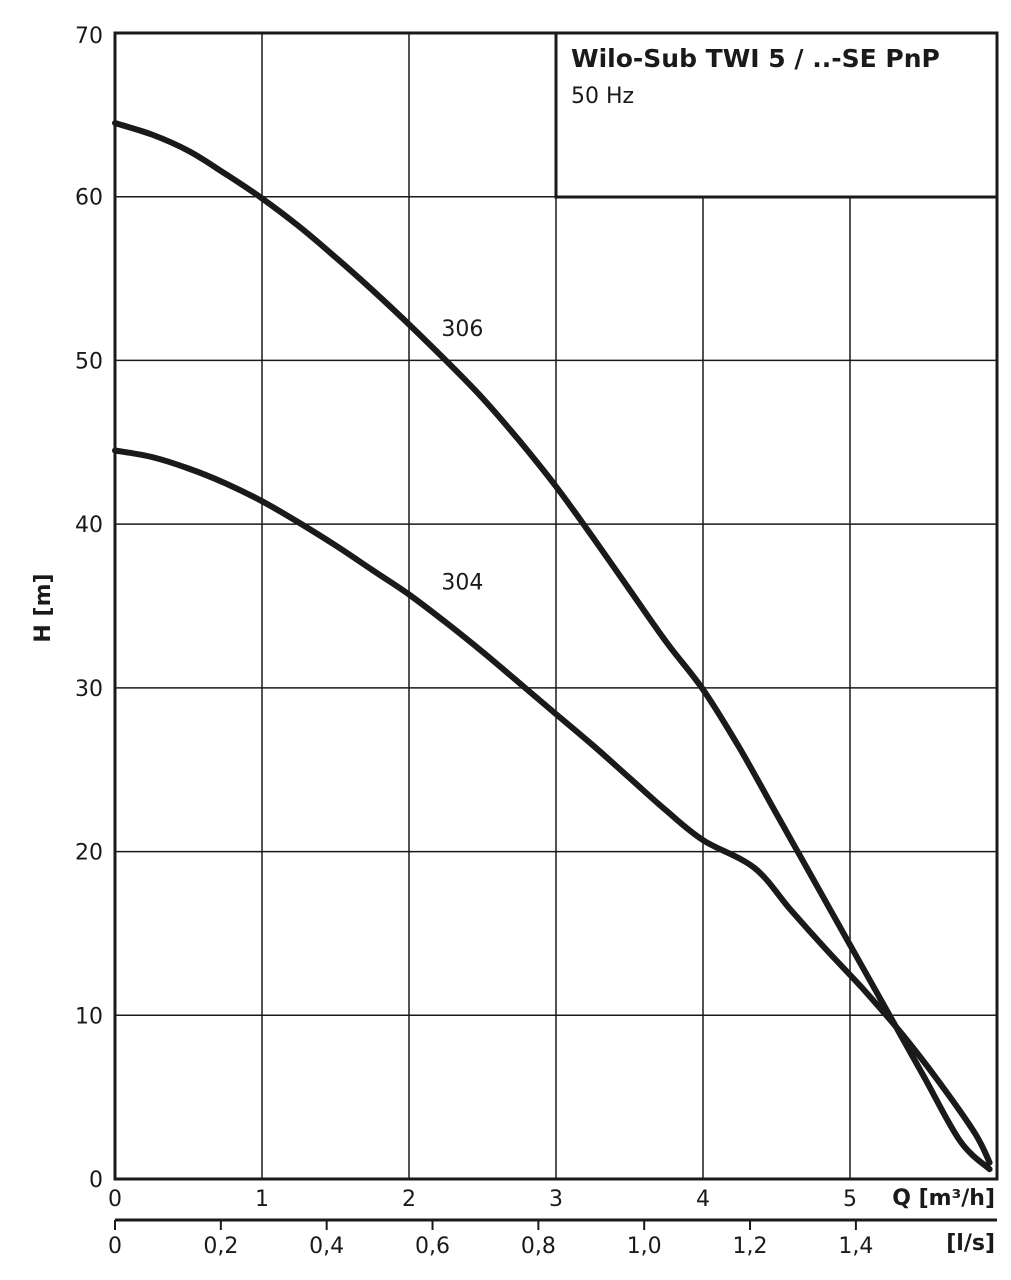  Describe the element at coordinates (326, 1246) in the screenshot. I see `secondary-tick-label-2: 0,4` at that location.